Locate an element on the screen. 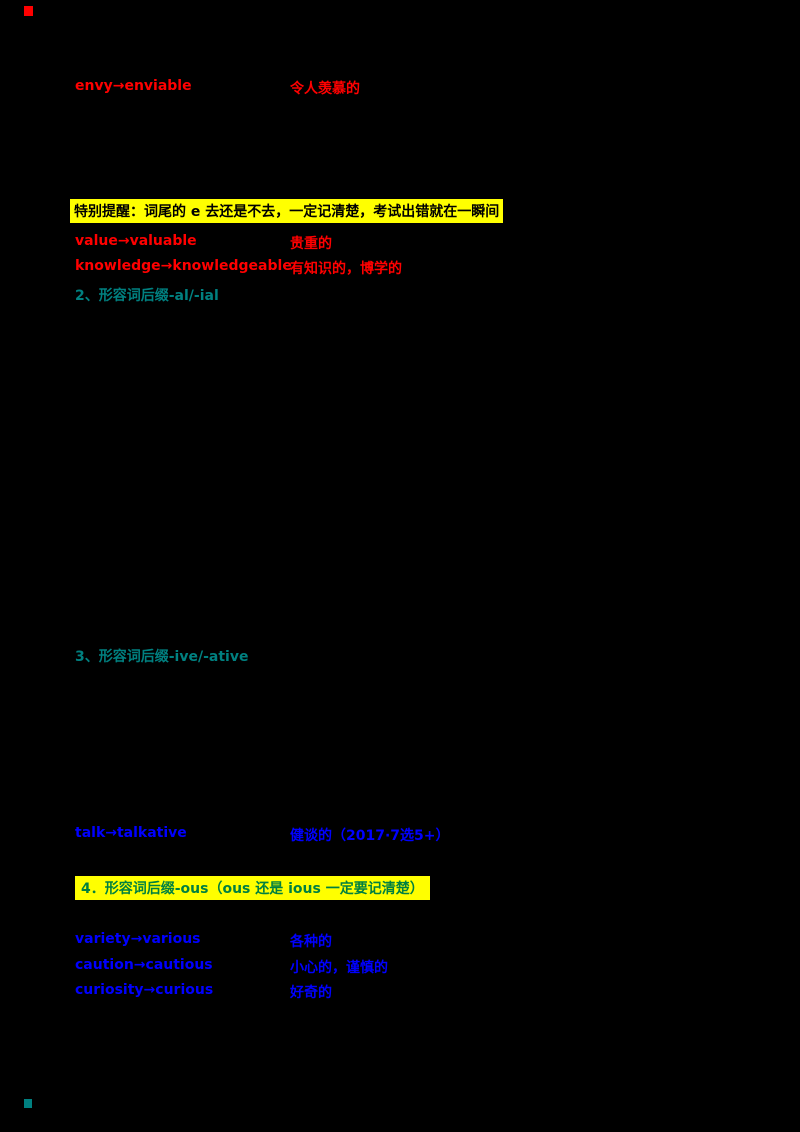 The height and width of the screenshot is (1132, 800). word-entry-row: envy→enviable 令人羡慕的 is located at coordinates (400, 87).